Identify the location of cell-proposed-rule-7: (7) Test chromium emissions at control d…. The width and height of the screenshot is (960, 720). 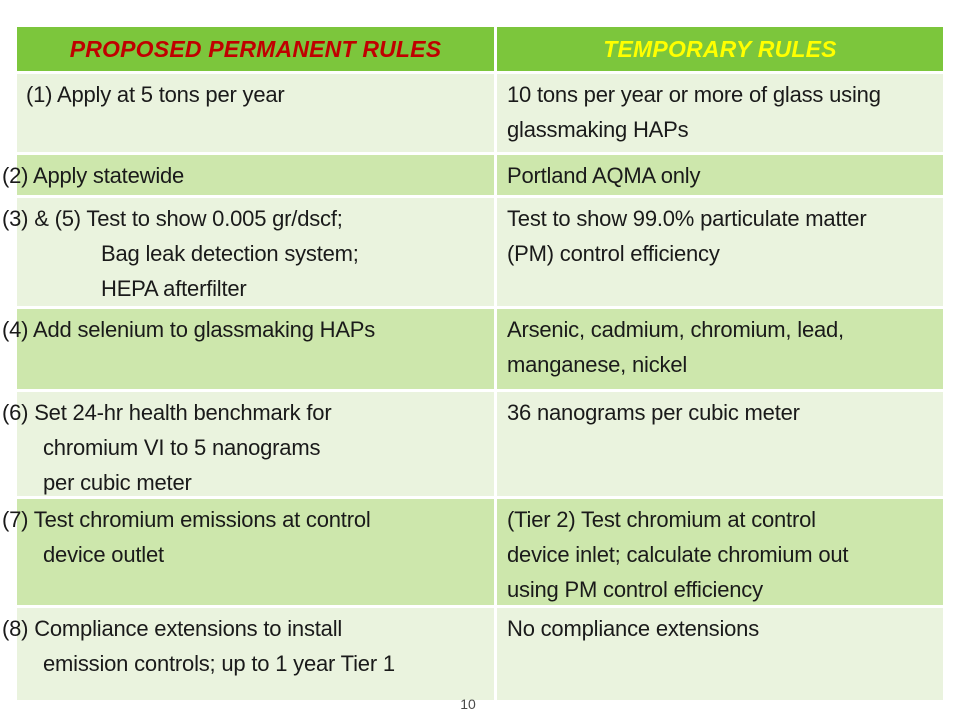
(248, 552).